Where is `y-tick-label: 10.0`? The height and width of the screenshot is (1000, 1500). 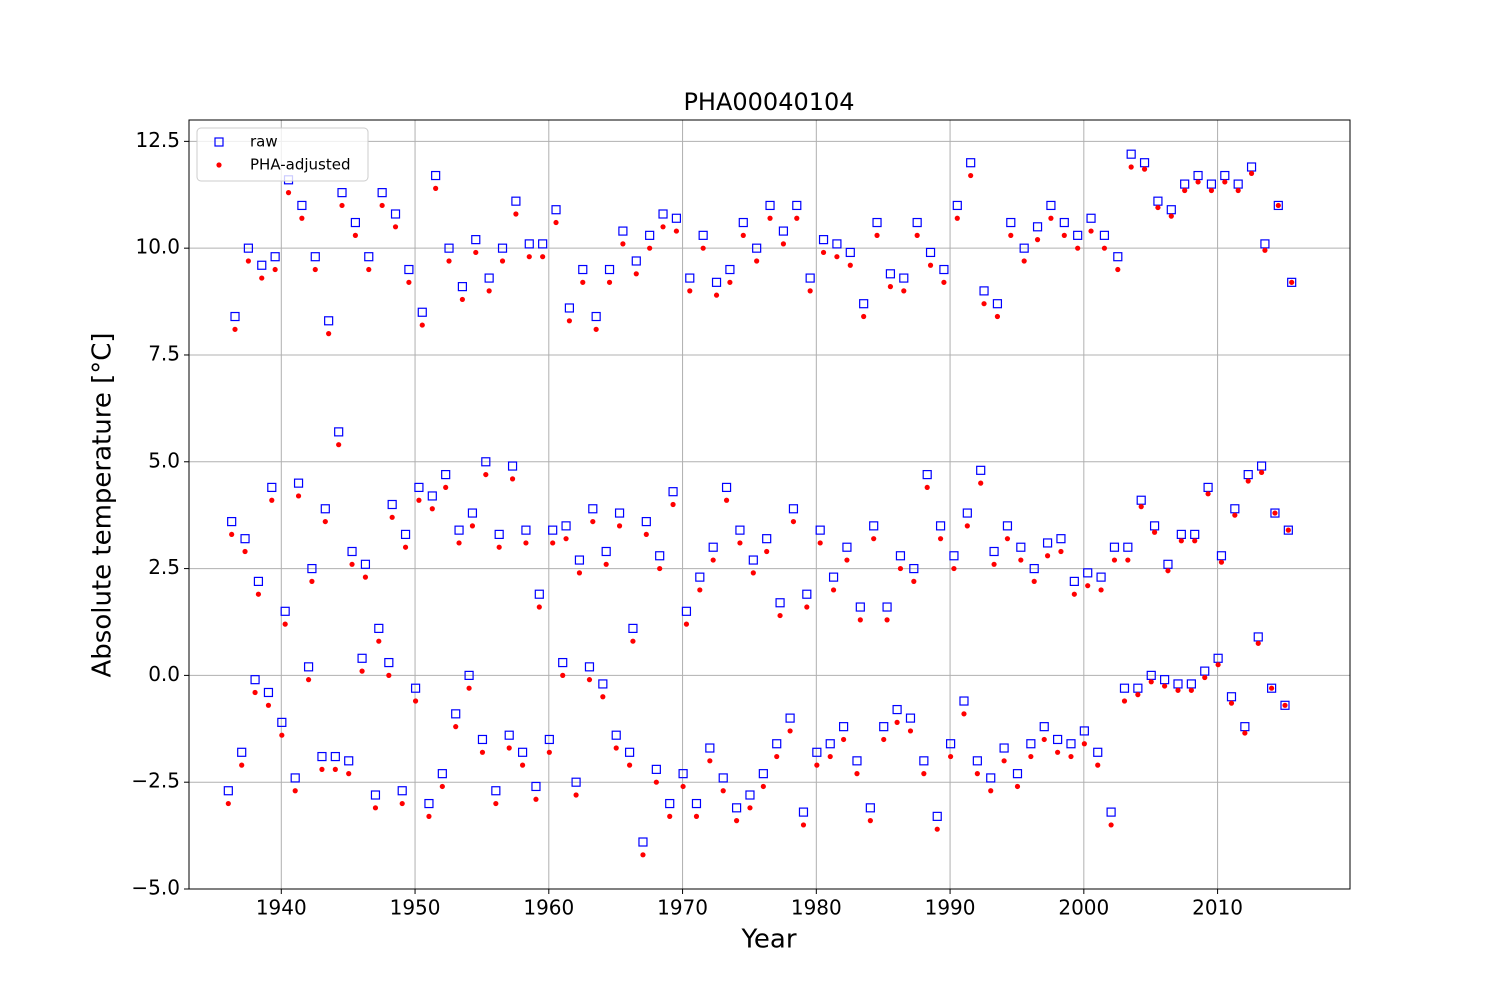
y-tick-label: 10.0 is located at coordinates (157, 247).